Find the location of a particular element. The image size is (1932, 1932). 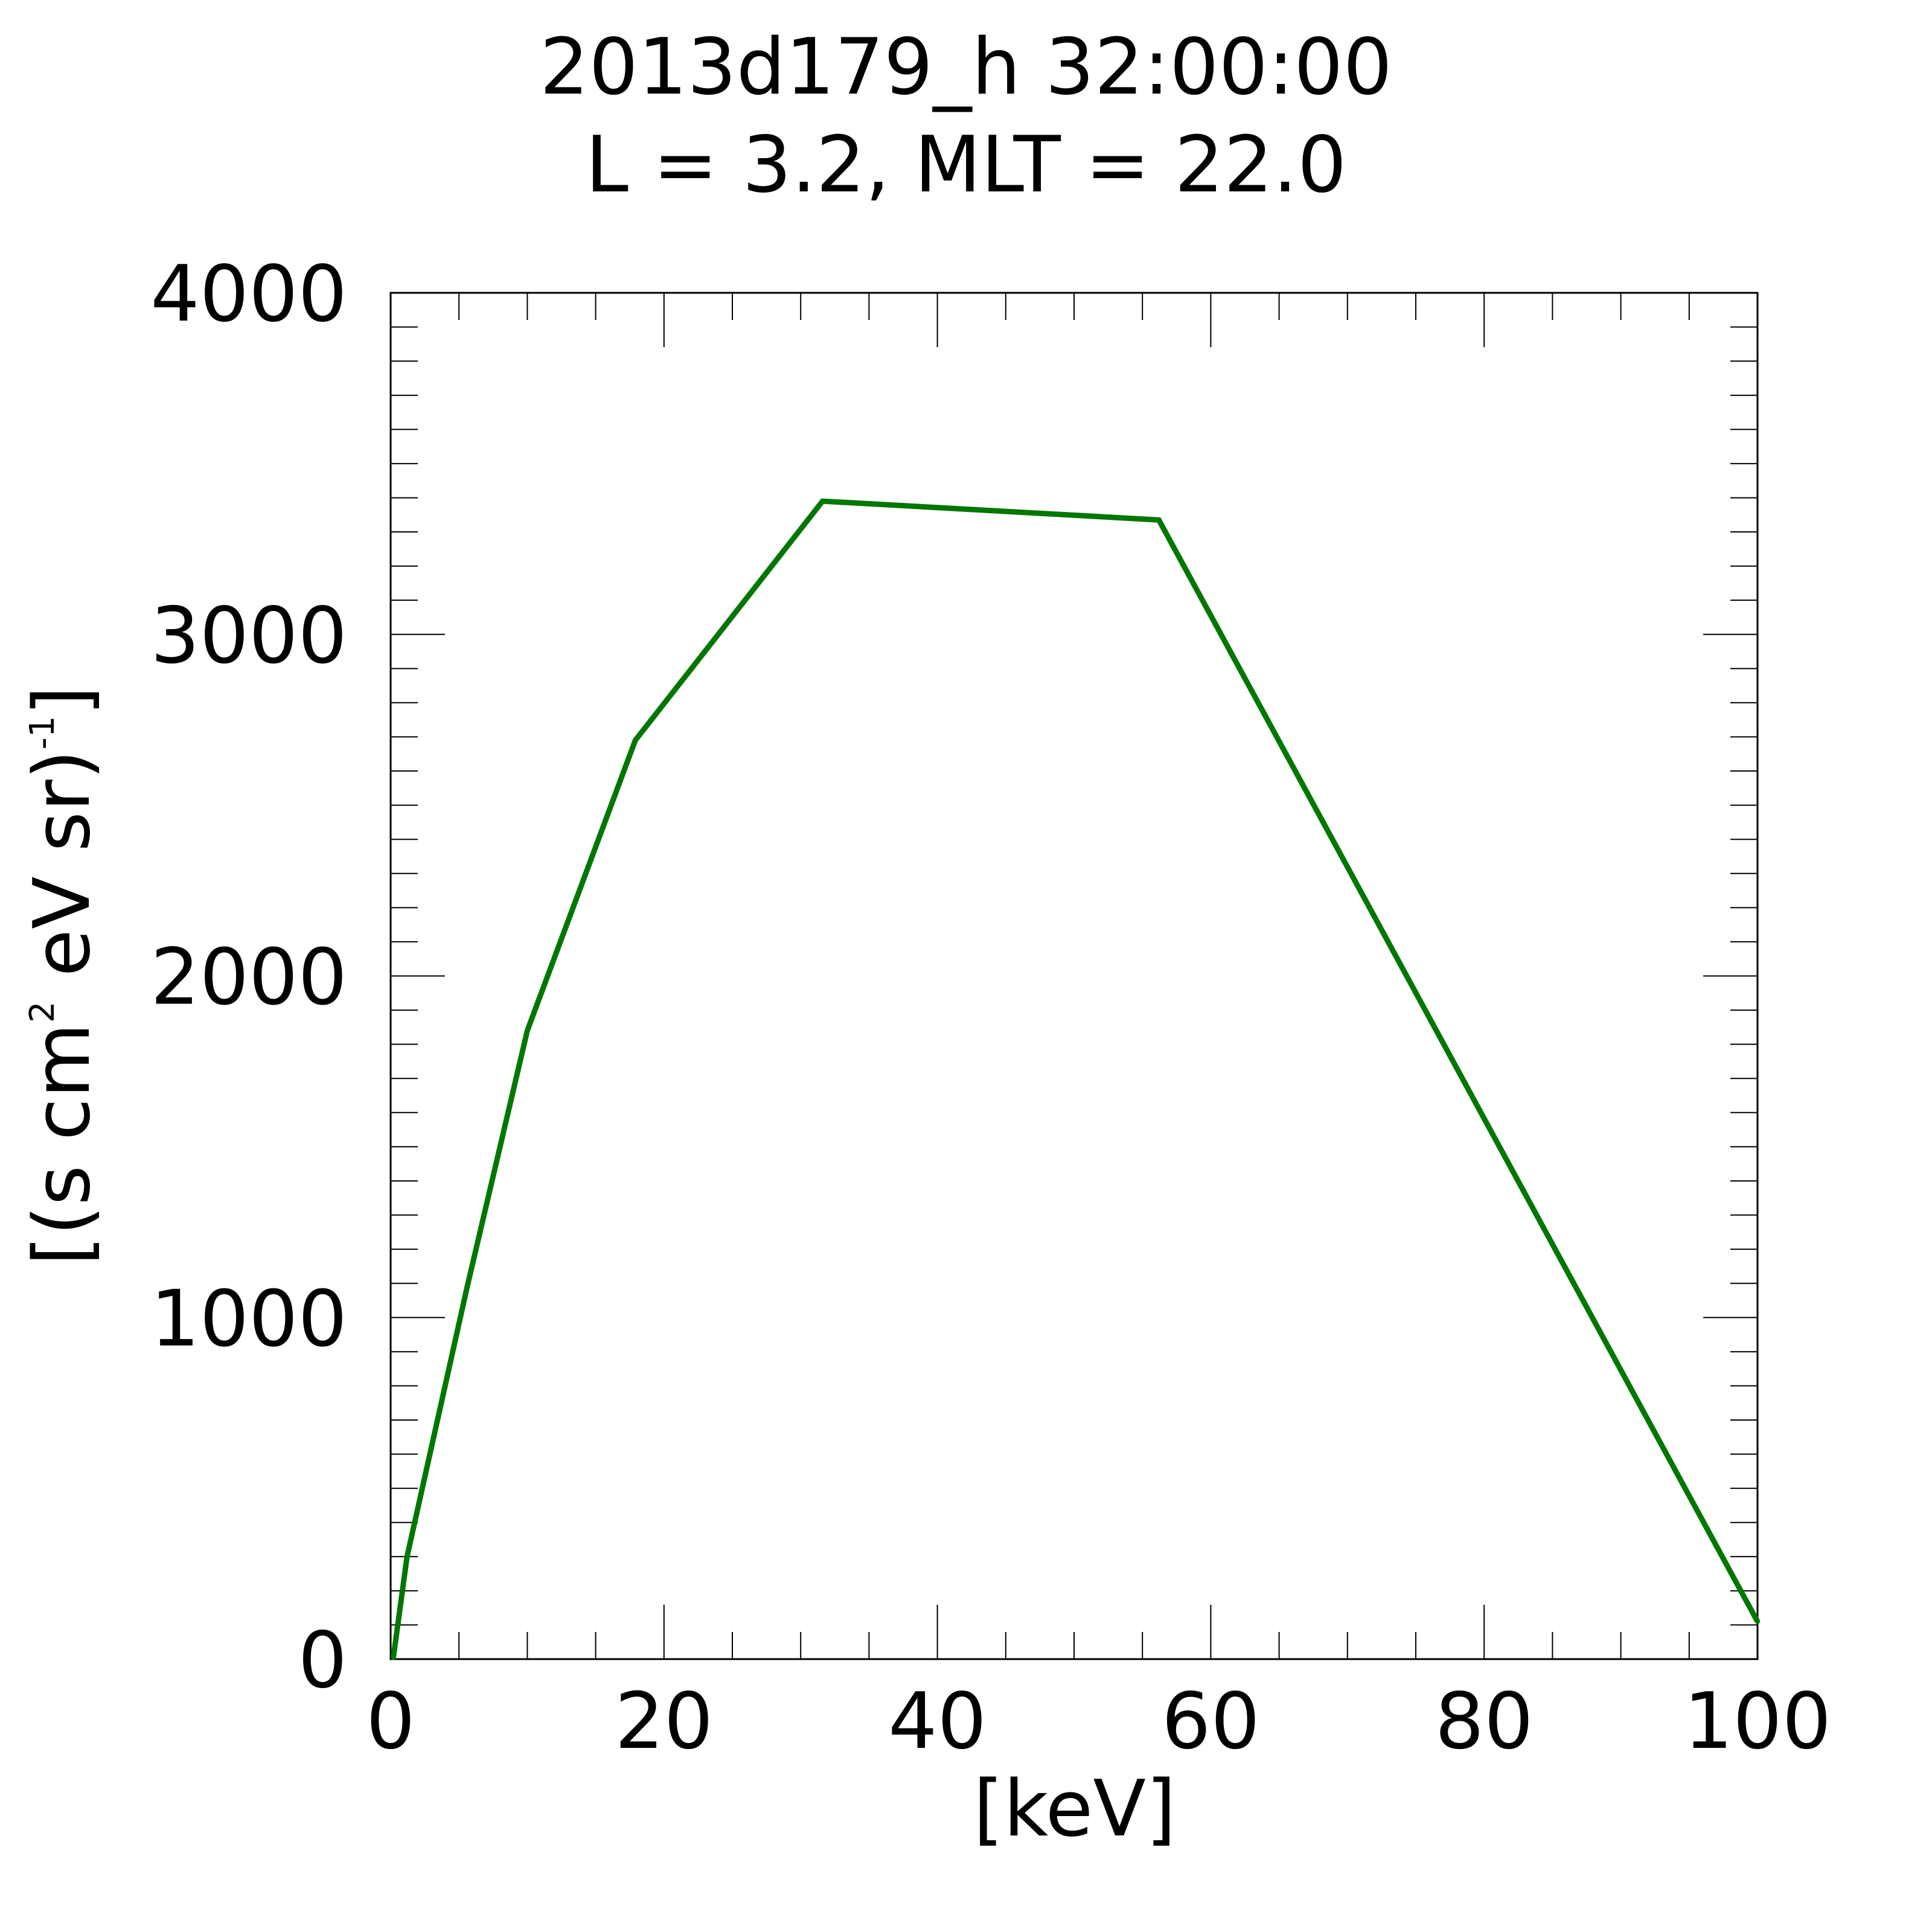

y-axis-label-sup1: 2 is located at coordinates (42, 1012).